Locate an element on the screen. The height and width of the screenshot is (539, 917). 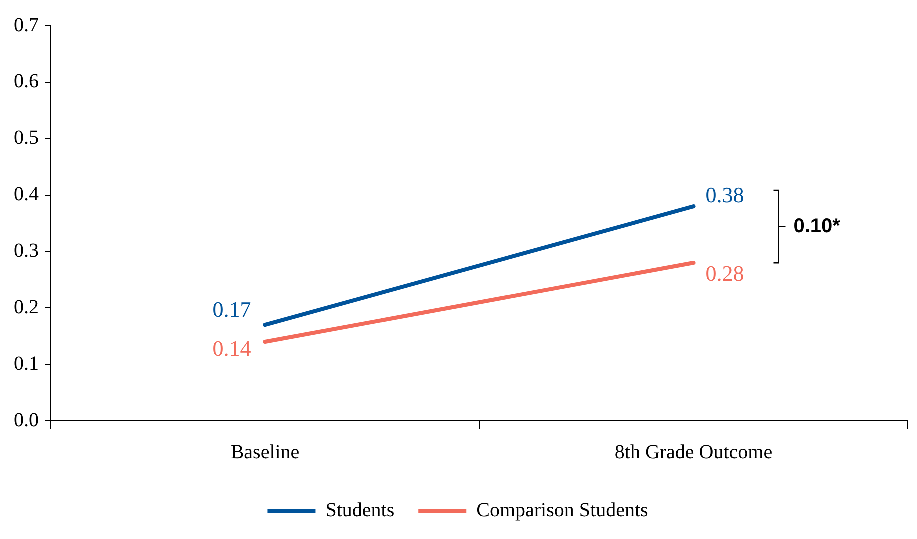
x-tick-label: Baseline is located at coordinates (265, 452).